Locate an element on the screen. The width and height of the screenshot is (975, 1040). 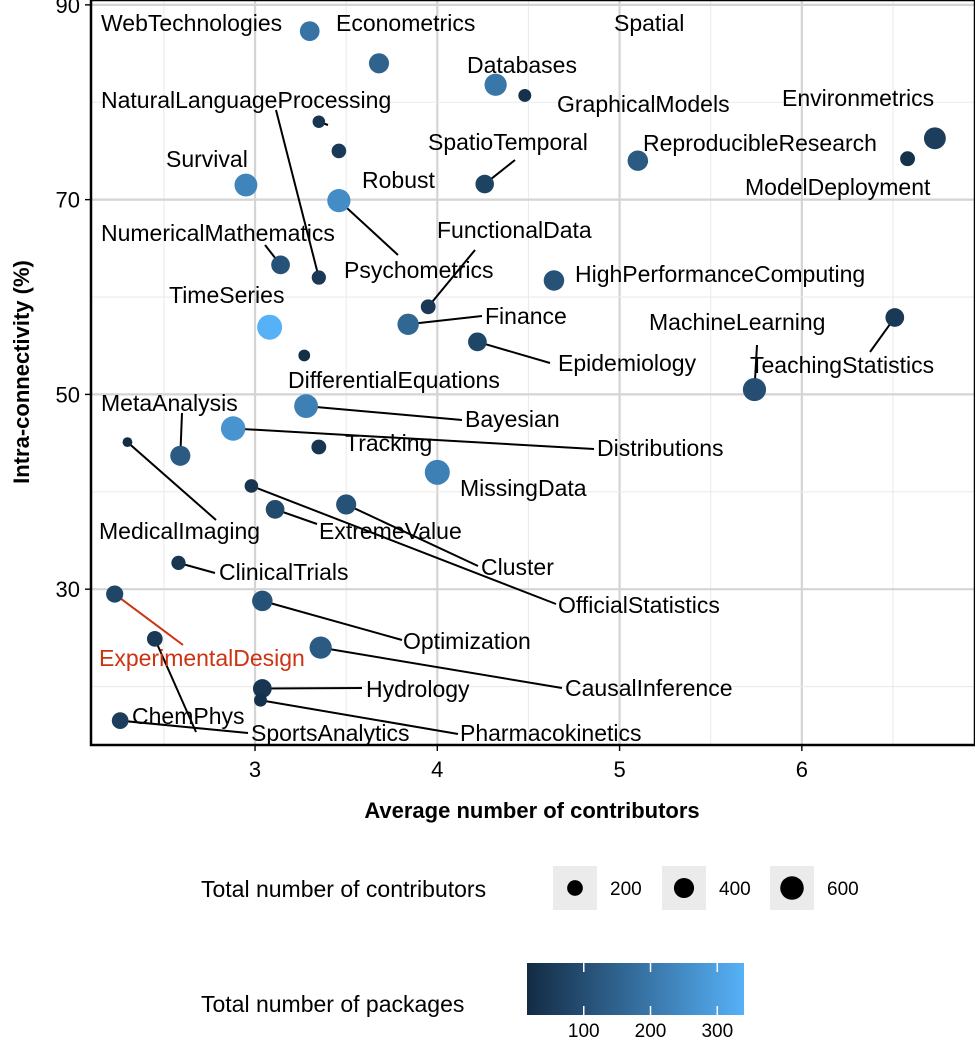
label-Psychometrics: Psychometrics is located at coordinates (419, 270).